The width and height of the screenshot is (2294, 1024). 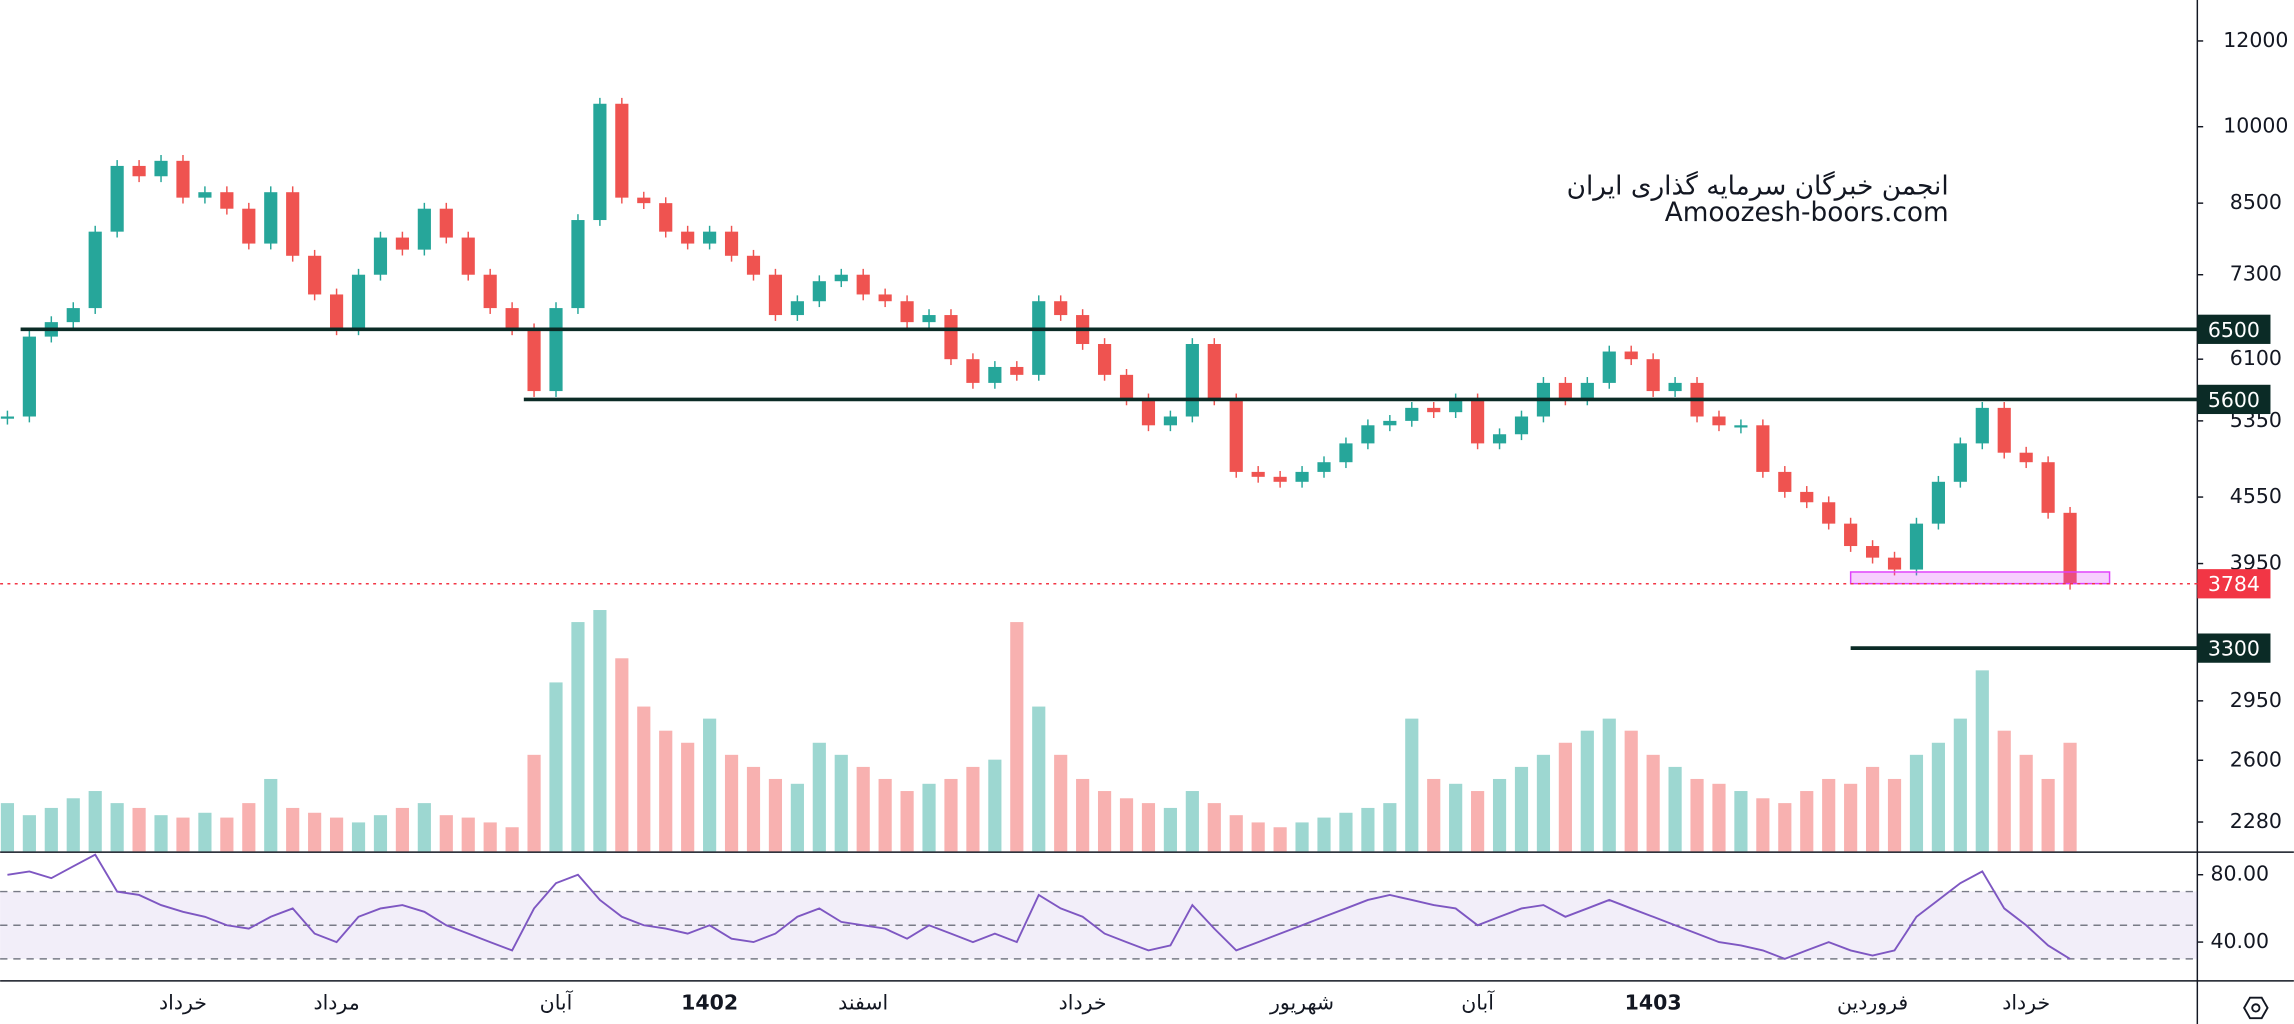 What do you see at coordinates (2234, 584) in the screenshot?
I see `level-label: 3784` at bounding box center [2234, 584].